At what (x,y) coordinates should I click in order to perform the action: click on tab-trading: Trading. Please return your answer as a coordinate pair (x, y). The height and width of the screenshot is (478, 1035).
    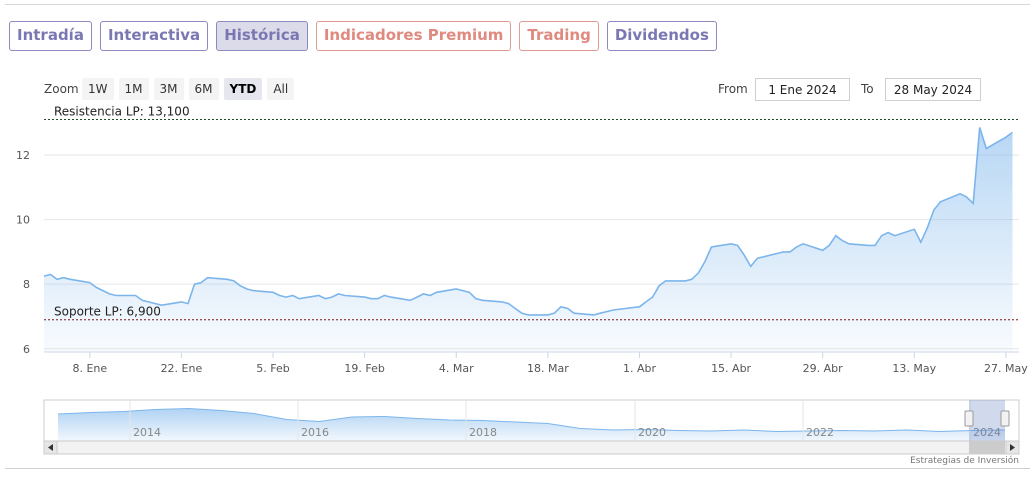
    Looking at the image, I should click on (559, 36).